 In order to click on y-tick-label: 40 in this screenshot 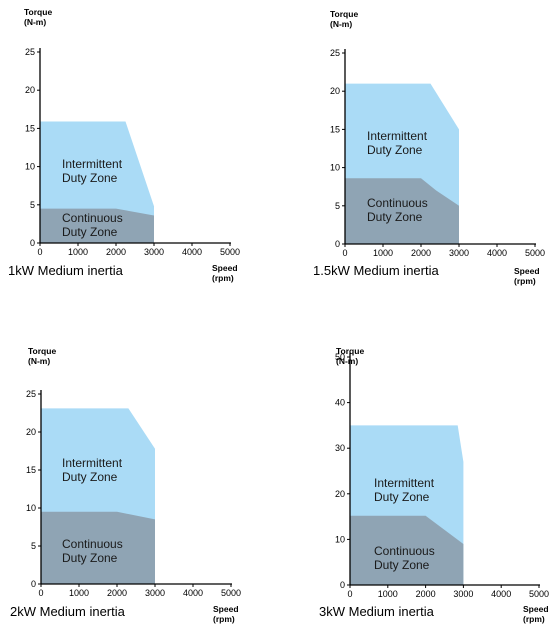, I will do `click(340, 403)`.